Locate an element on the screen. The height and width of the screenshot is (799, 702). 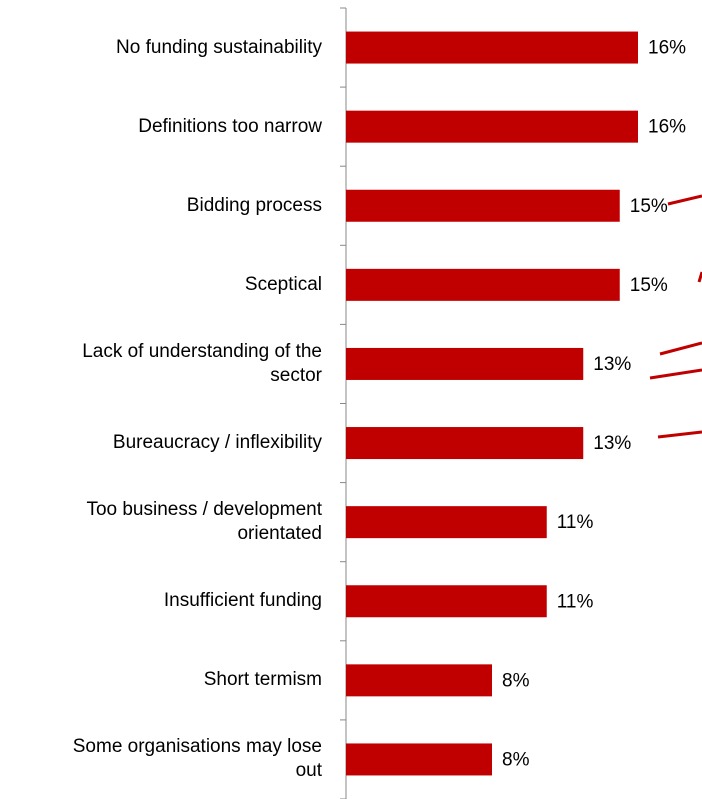
category-label: No funding sustainability is located at coordinates (219, 47).